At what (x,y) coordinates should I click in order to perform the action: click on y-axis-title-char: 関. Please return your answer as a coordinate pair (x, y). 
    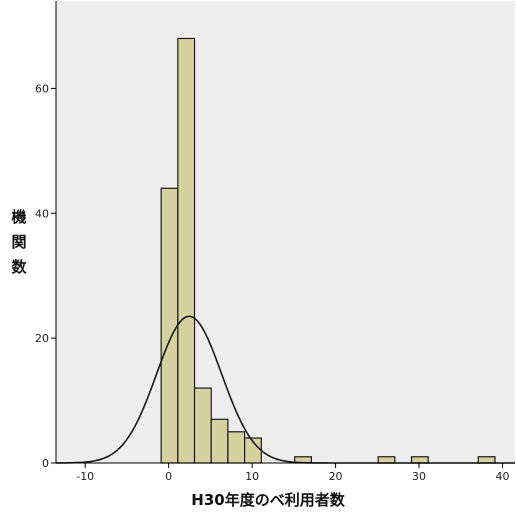
    Looking at the image, I should click on (18, 242).